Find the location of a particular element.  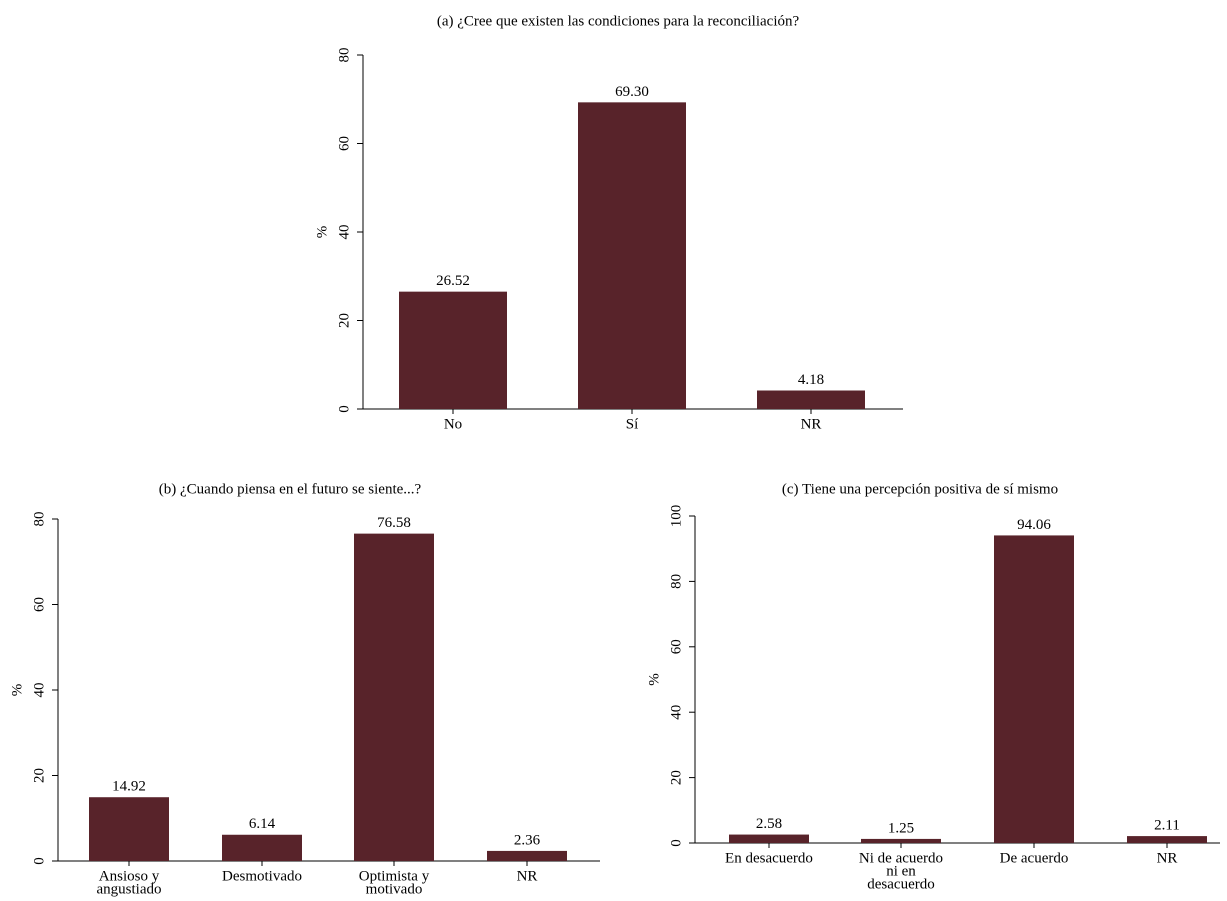

x-tick-label: desacuerdo is located at coordinates (900, 884).